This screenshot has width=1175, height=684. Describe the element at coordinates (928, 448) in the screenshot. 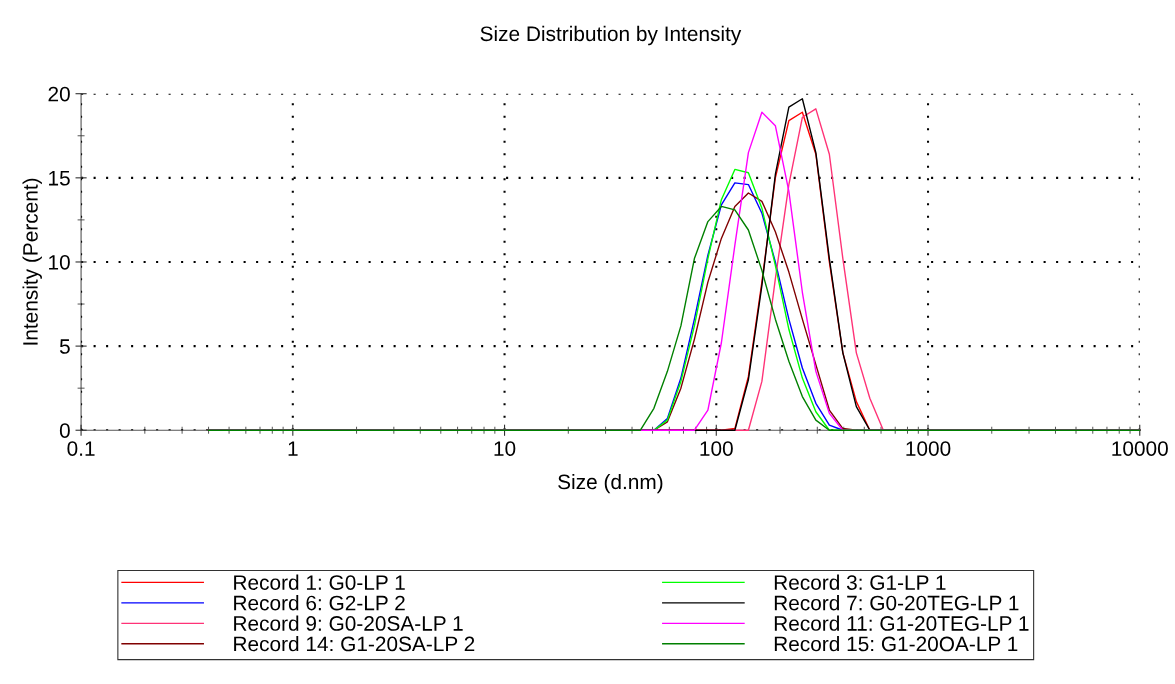

I see `x-tick-label: 1000` at that location.